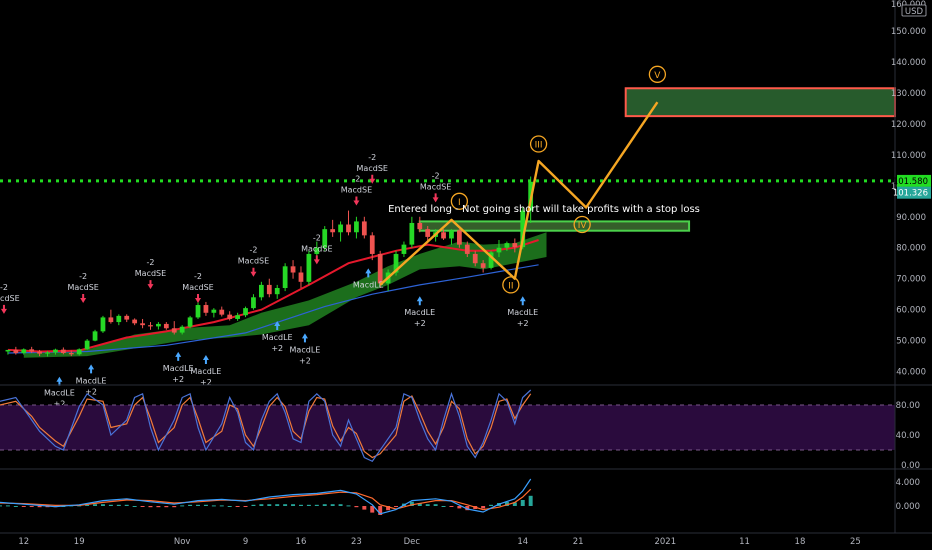 The width and height of the screenshot is (932, 550). What do you see at coordinates (855, 542) in the screenshot?
I see `time-tick-label: 25` at bounding box center [855, 542].